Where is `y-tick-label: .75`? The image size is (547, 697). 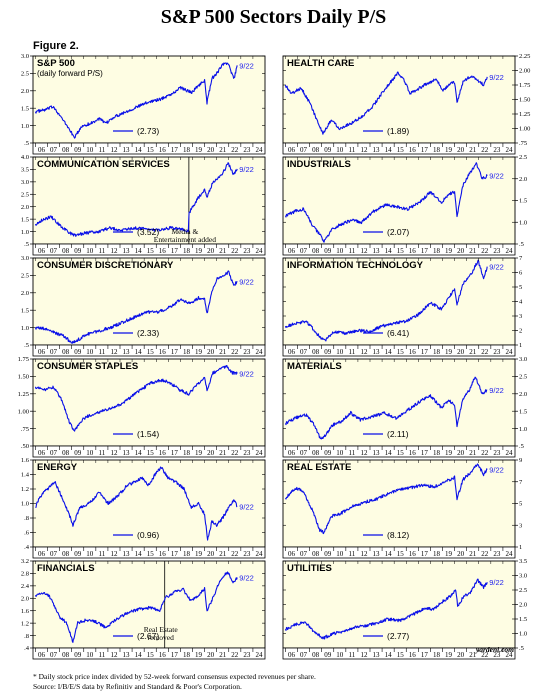 y-tick-label: .75 is located at coordinates (25, 429).